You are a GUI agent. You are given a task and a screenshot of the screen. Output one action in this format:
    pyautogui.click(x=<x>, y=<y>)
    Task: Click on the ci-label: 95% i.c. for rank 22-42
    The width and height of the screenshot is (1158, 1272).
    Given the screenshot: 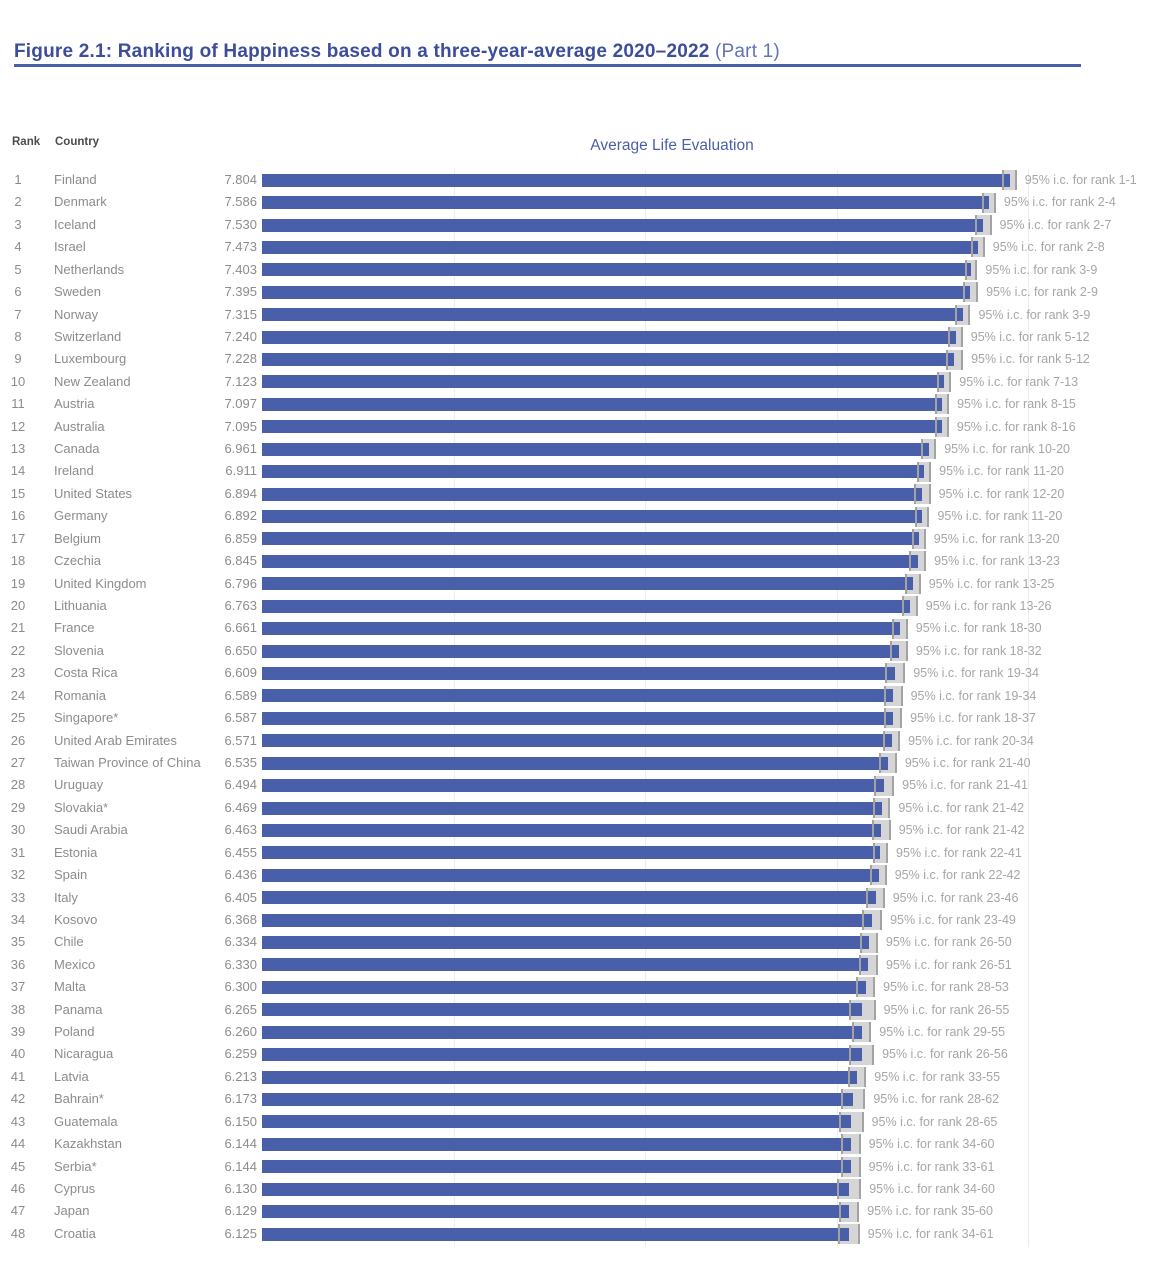 What is the action you would take?
    pyautogui.click(x=957, y=875)
    